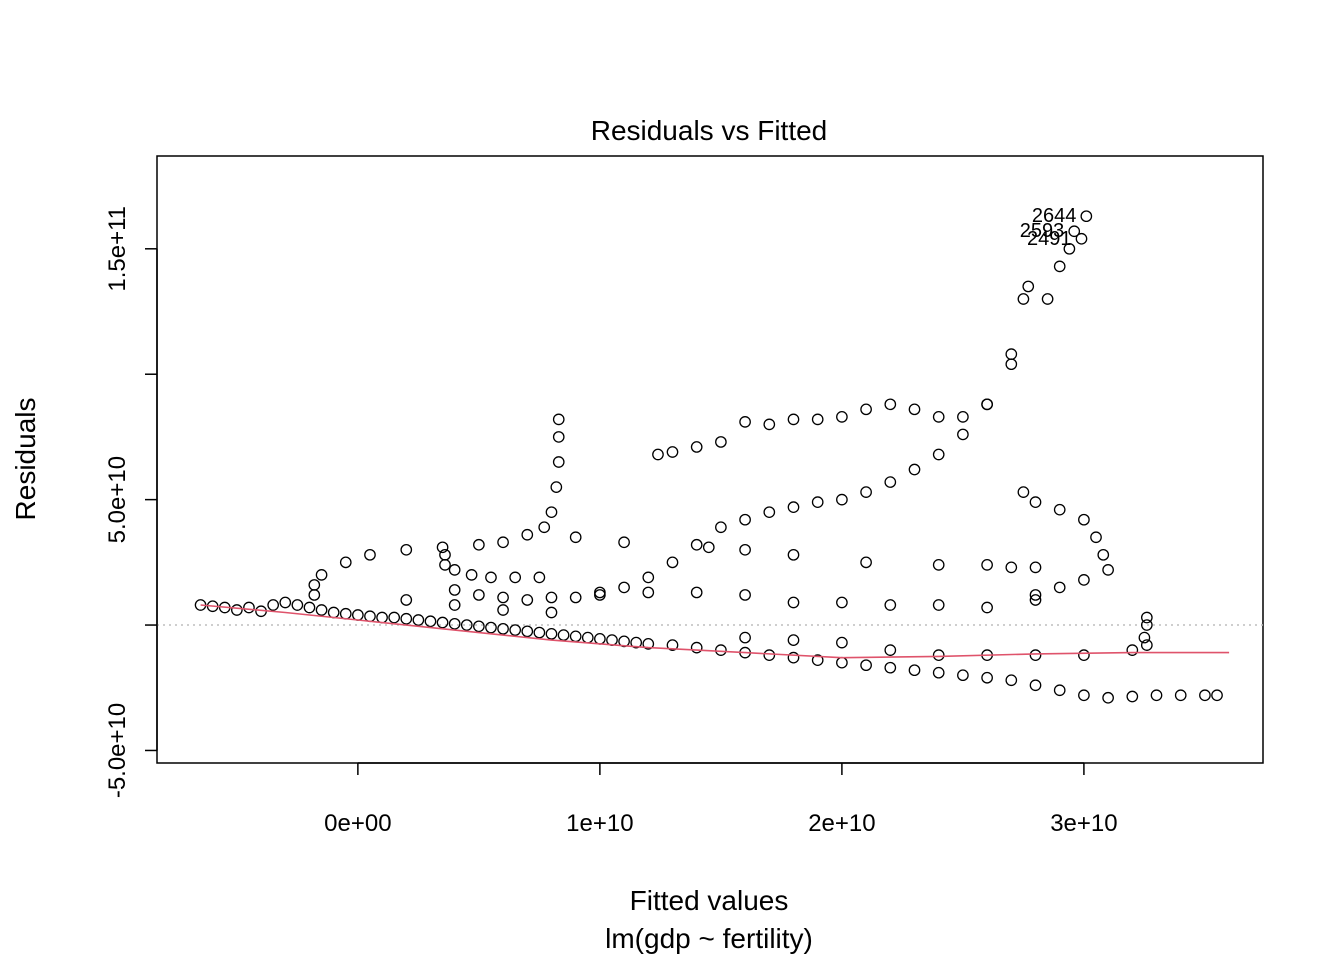  Describe the element at coordinates (715, 631) in the screenshot. I see `smoother-line` at that location.